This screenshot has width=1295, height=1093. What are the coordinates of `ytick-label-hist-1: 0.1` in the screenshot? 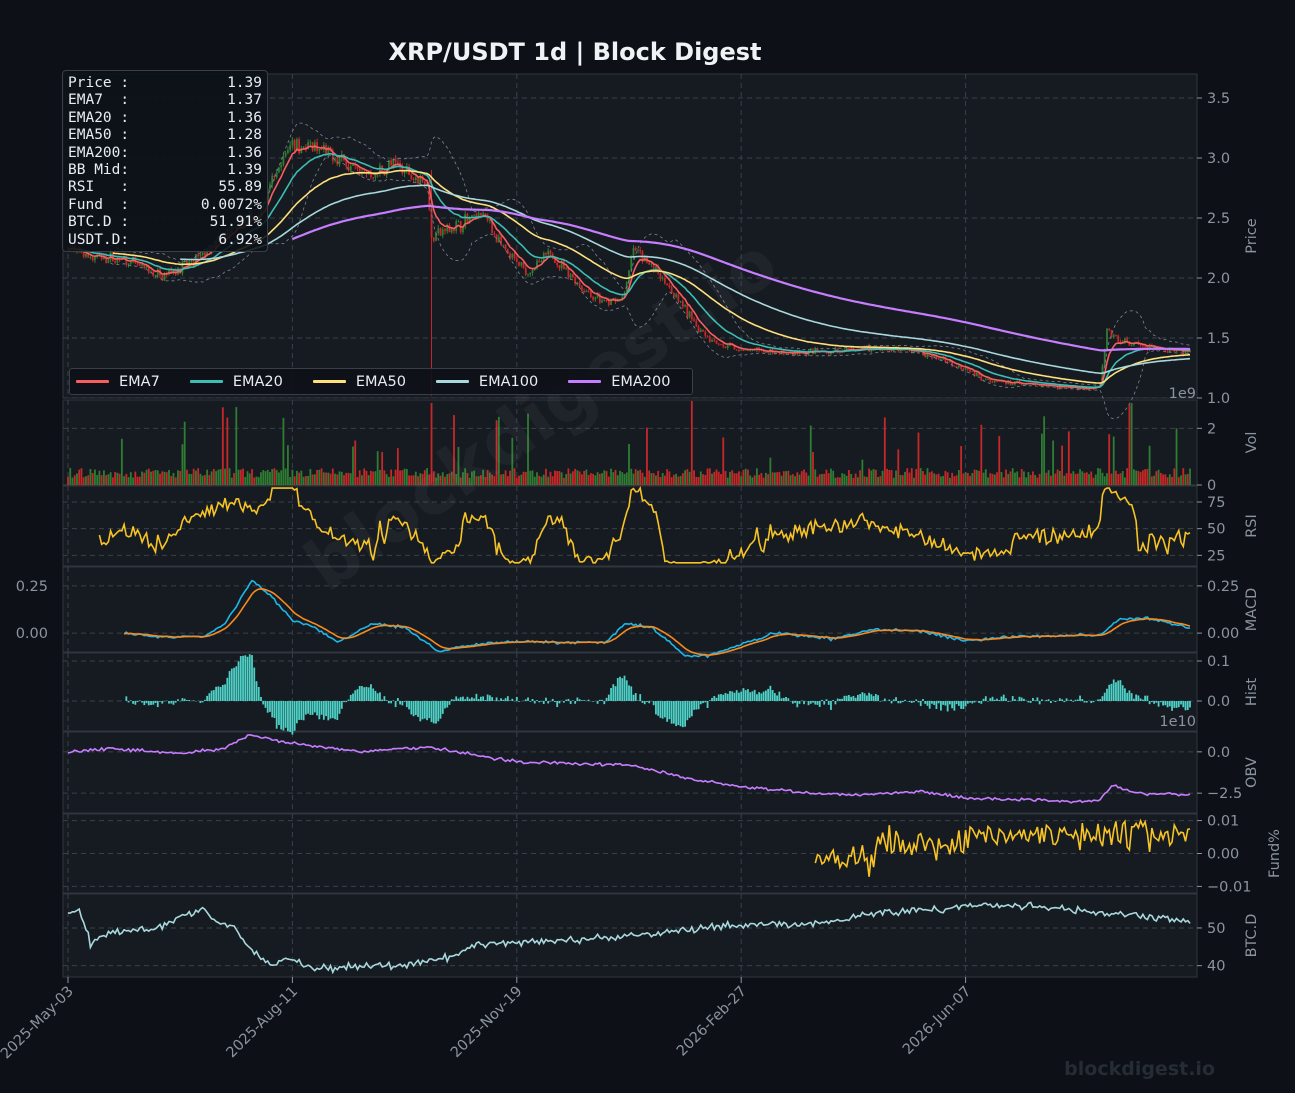 It's located at (1218, 662).